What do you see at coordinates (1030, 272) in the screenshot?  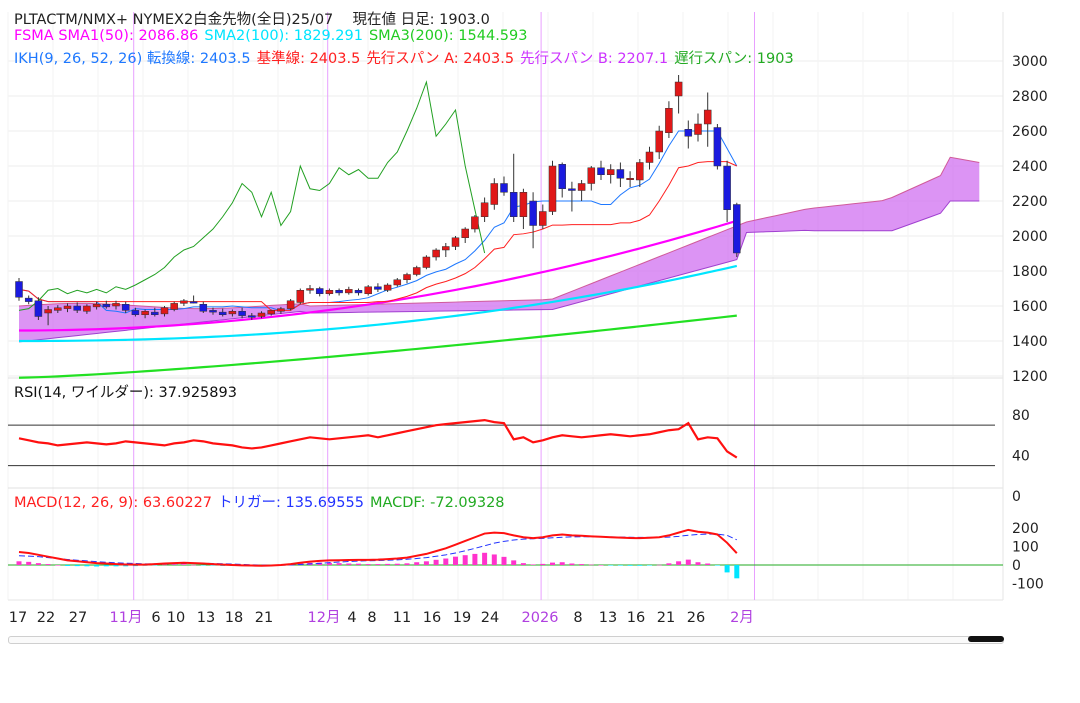 I see `y-tick-label: 1800` at bounding box center [1030, 272].